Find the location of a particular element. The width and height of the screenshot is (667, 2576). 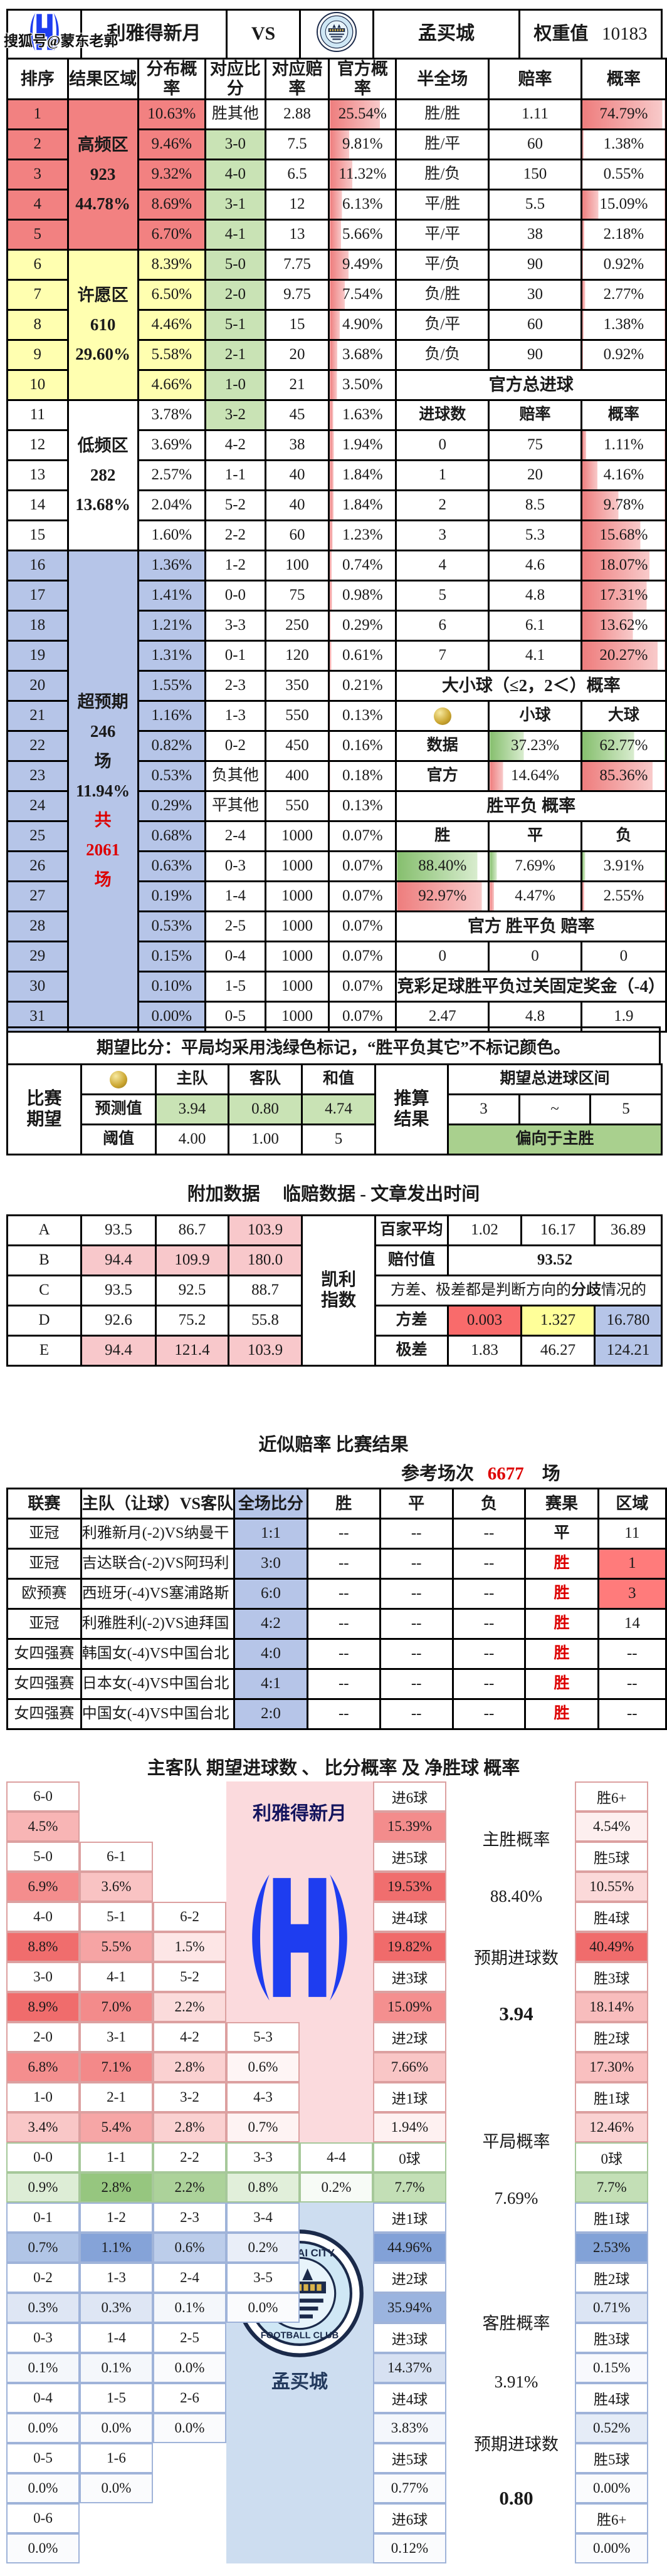

odds-cell: 75 is located at coordinates (297, 596).